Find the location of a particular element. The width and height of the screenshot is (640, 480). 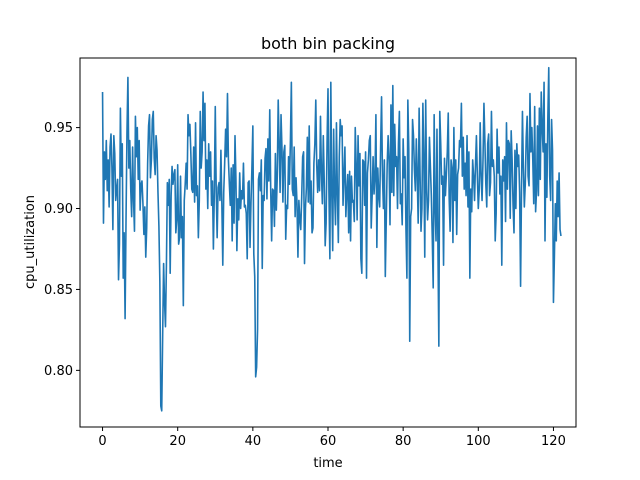

x-axis: 0 20 40 60 80 100 120 is located at coordinates (332, 438).